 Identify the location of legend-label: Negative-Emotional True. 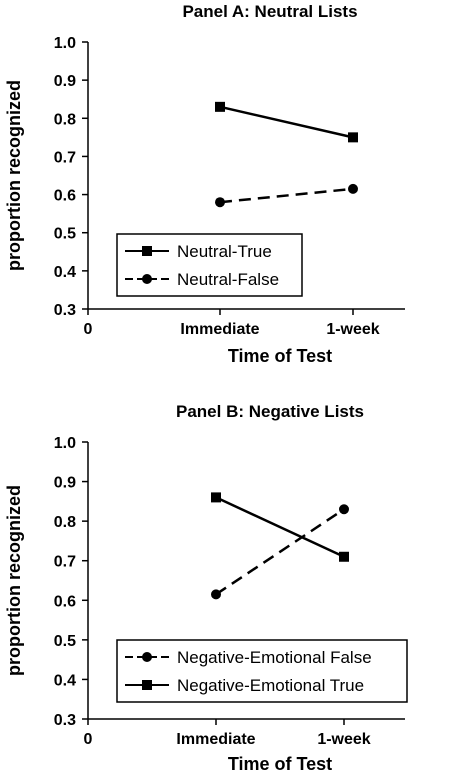
(270, 685).